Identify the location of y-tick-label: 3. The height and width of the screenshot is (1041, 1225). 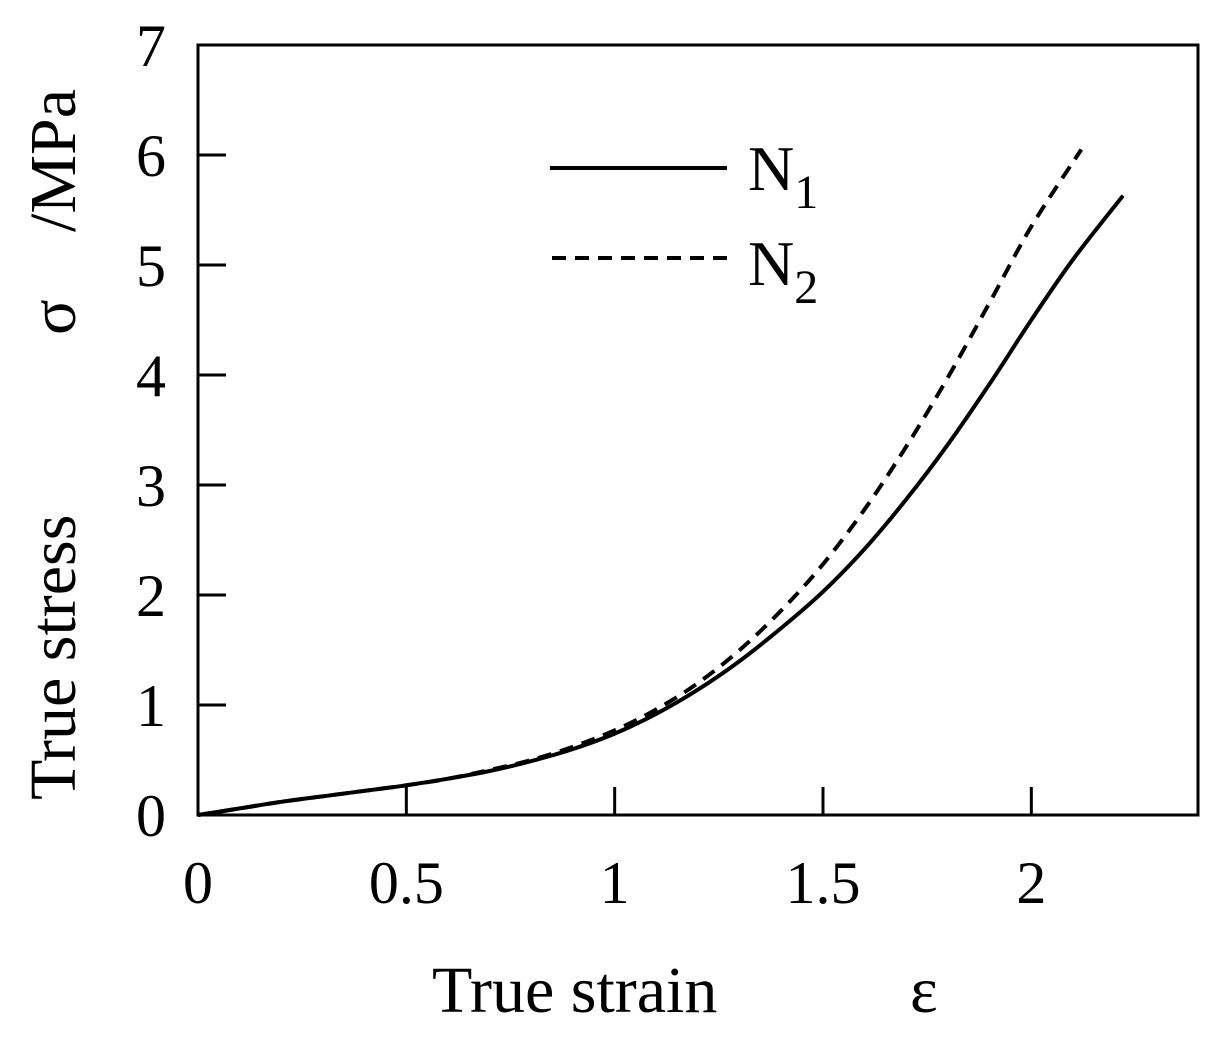
(151, 486).